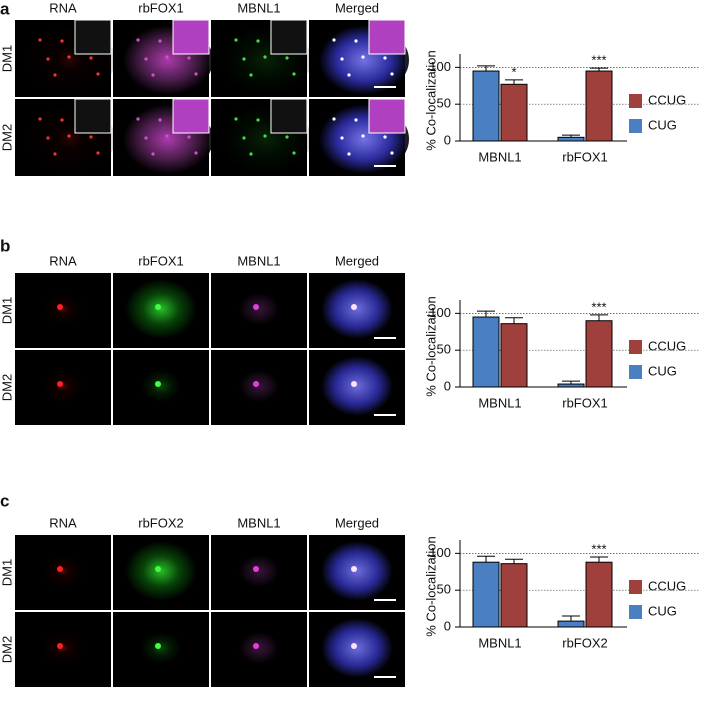  I want to click on panel-label: c, so click(4, 500).